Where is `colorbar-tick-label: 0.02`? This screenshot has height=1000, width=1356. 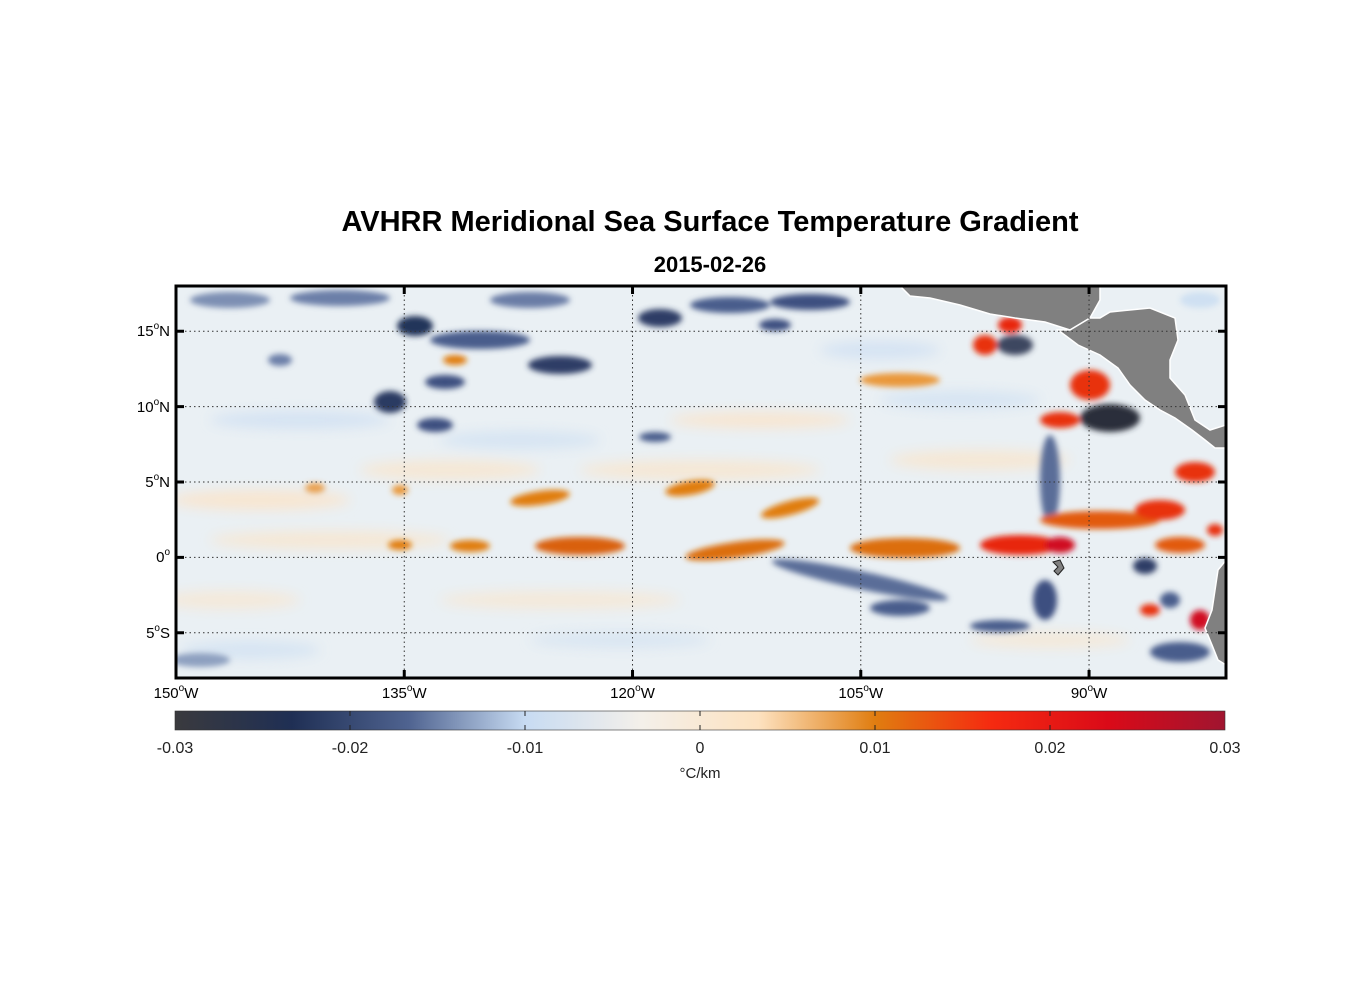 colorbar-tick-label: 0.02 is located at coordinates (1050, 748).